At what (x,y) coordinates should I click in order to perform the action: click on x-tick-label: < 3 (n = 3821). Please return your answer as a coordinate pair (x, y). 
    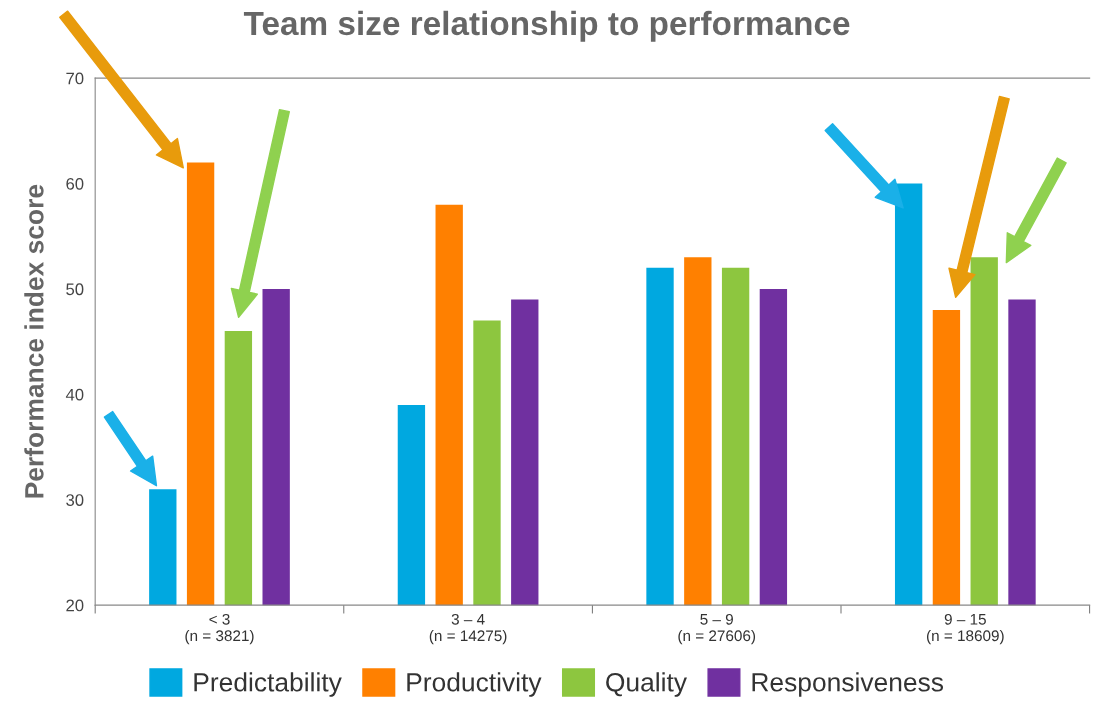
    Looking at the image, I should click on (219, 629).